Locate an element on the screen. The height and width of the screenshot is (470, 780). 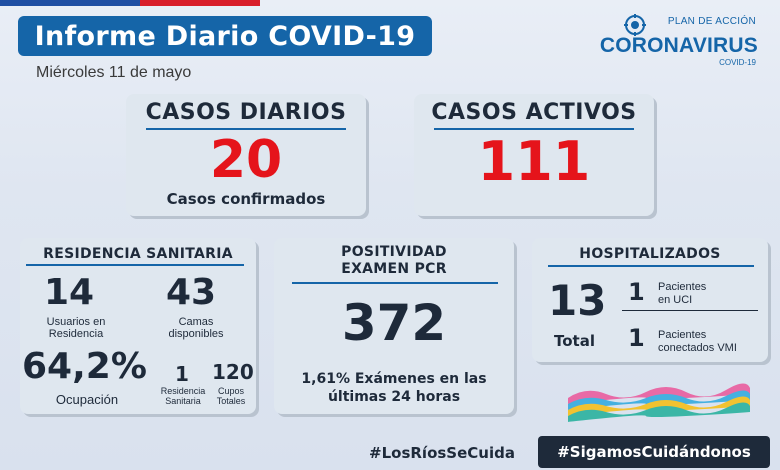
residencias-label-line1: Residencia is located at coordinates (183, 391).